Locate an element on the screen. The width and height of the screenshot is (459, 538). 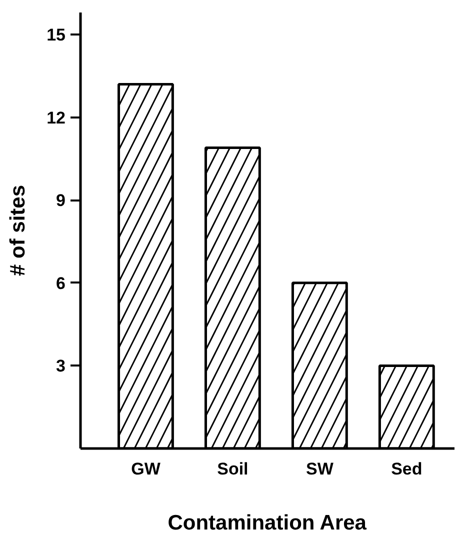
y-tick-label: 12 is located at coordinates (56, 118).